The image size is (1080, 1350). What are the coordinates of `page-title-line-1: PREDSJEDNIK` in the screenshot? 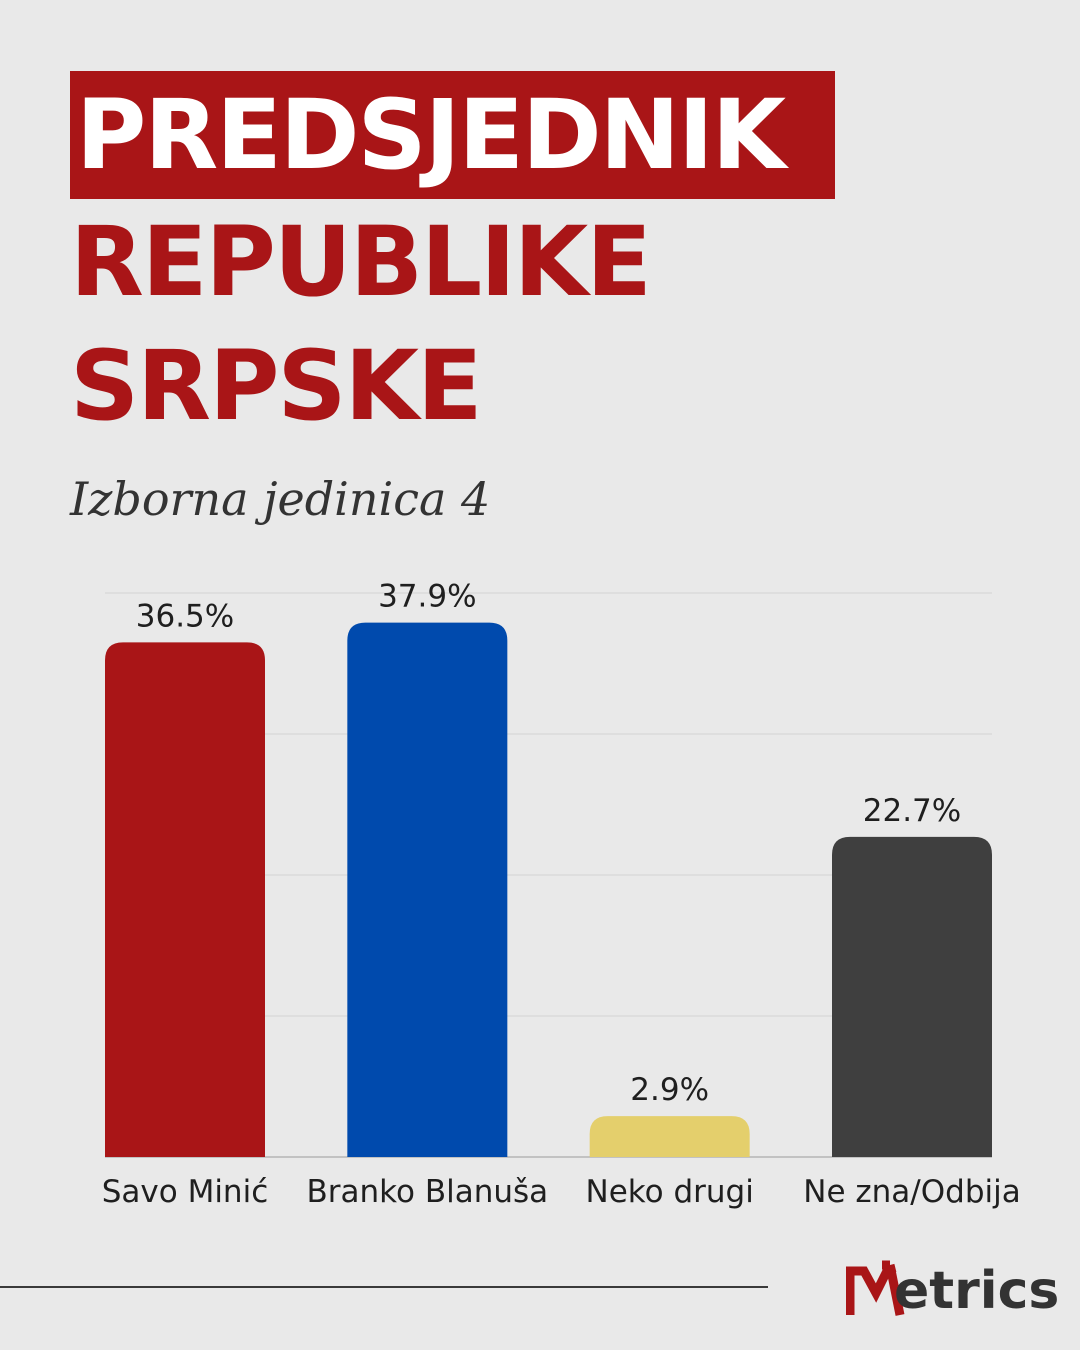 It's located at (431, 135).